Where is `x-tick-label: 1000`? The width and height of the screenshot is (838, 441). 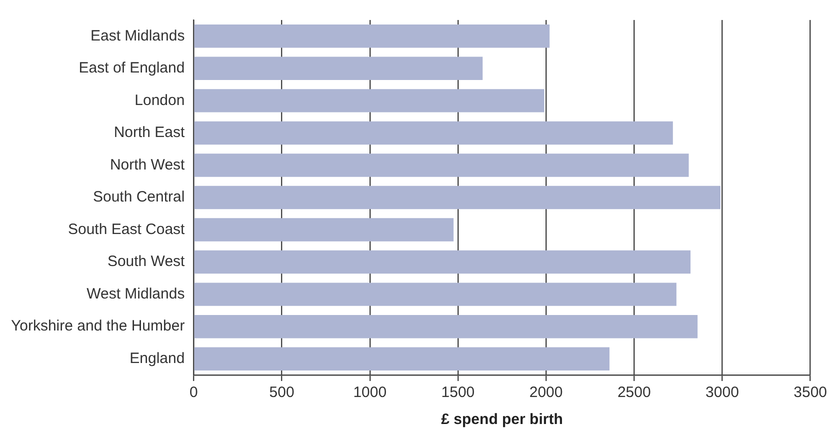
x-tick-label: 1000 is located at coordinates (370, 393).